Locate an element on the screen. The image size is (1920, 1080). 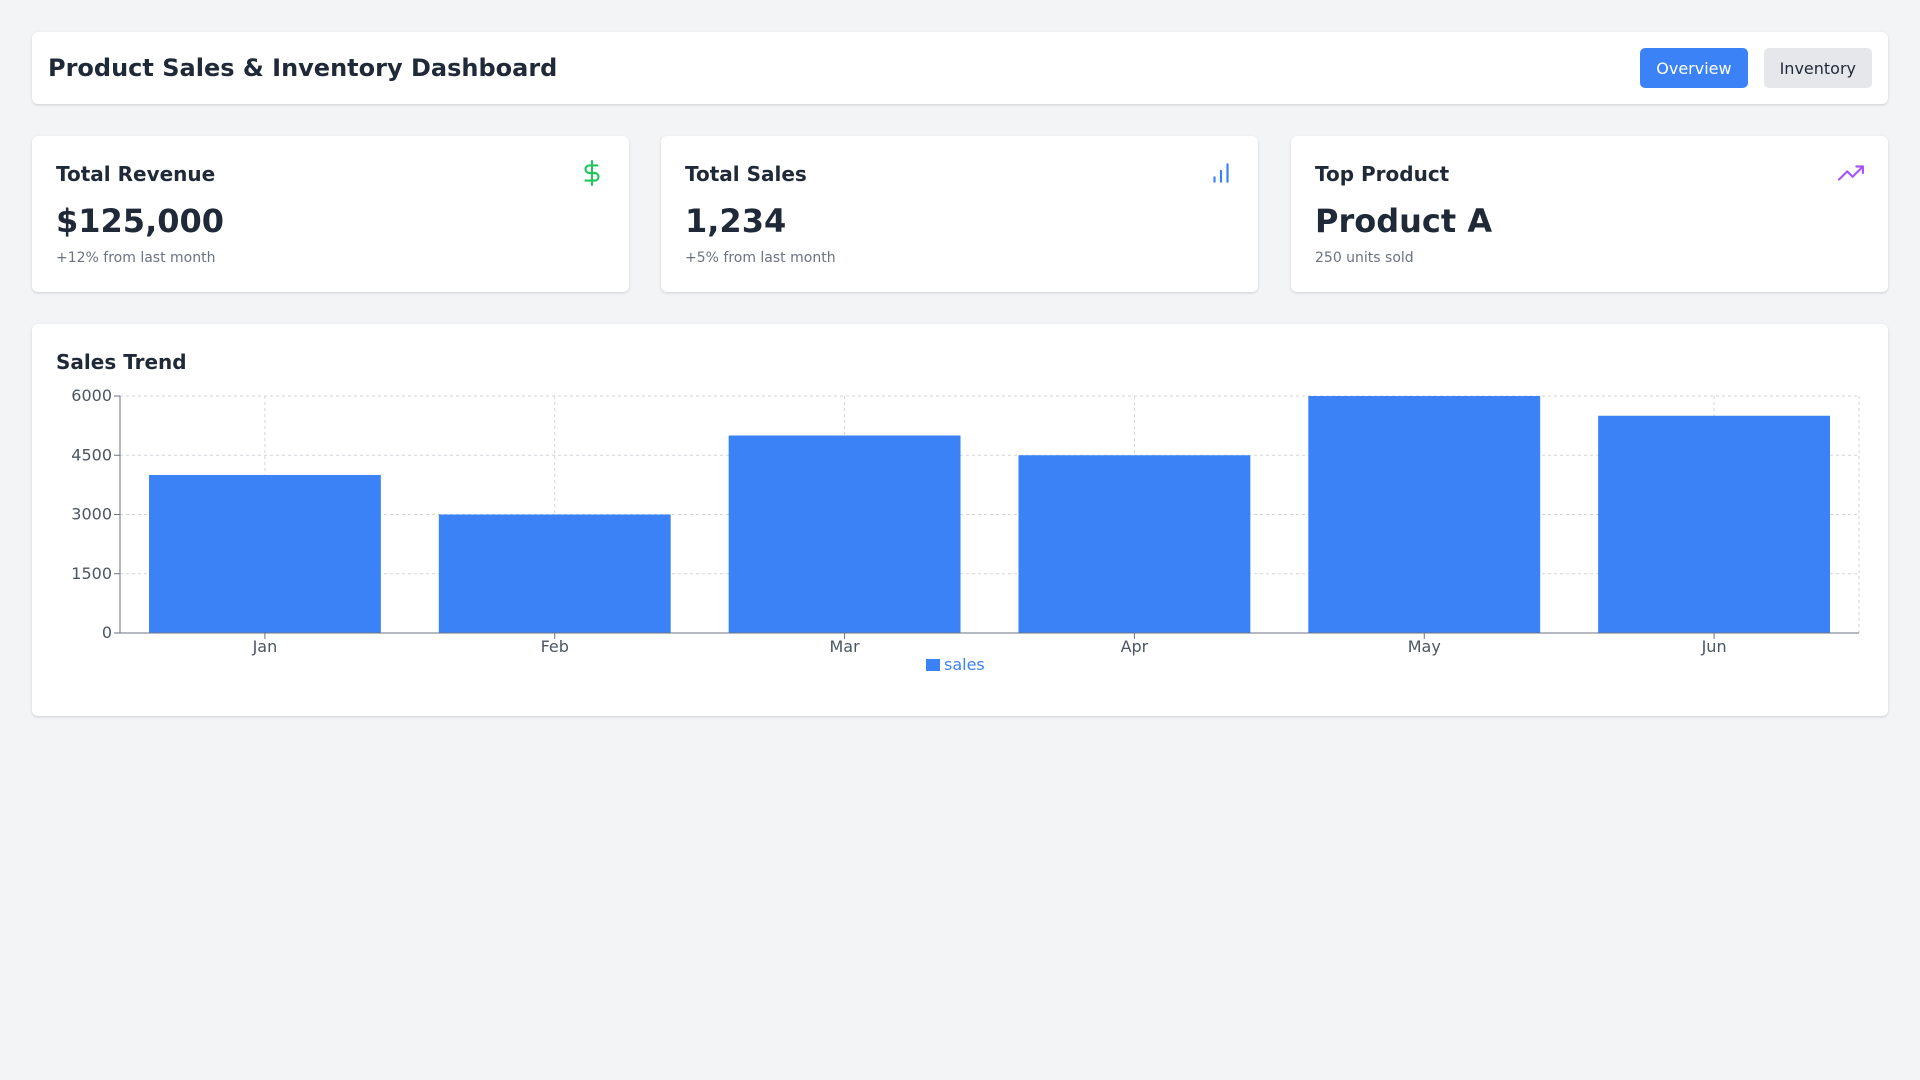
x-tick-label: May is located at coordinates (1424, 646).